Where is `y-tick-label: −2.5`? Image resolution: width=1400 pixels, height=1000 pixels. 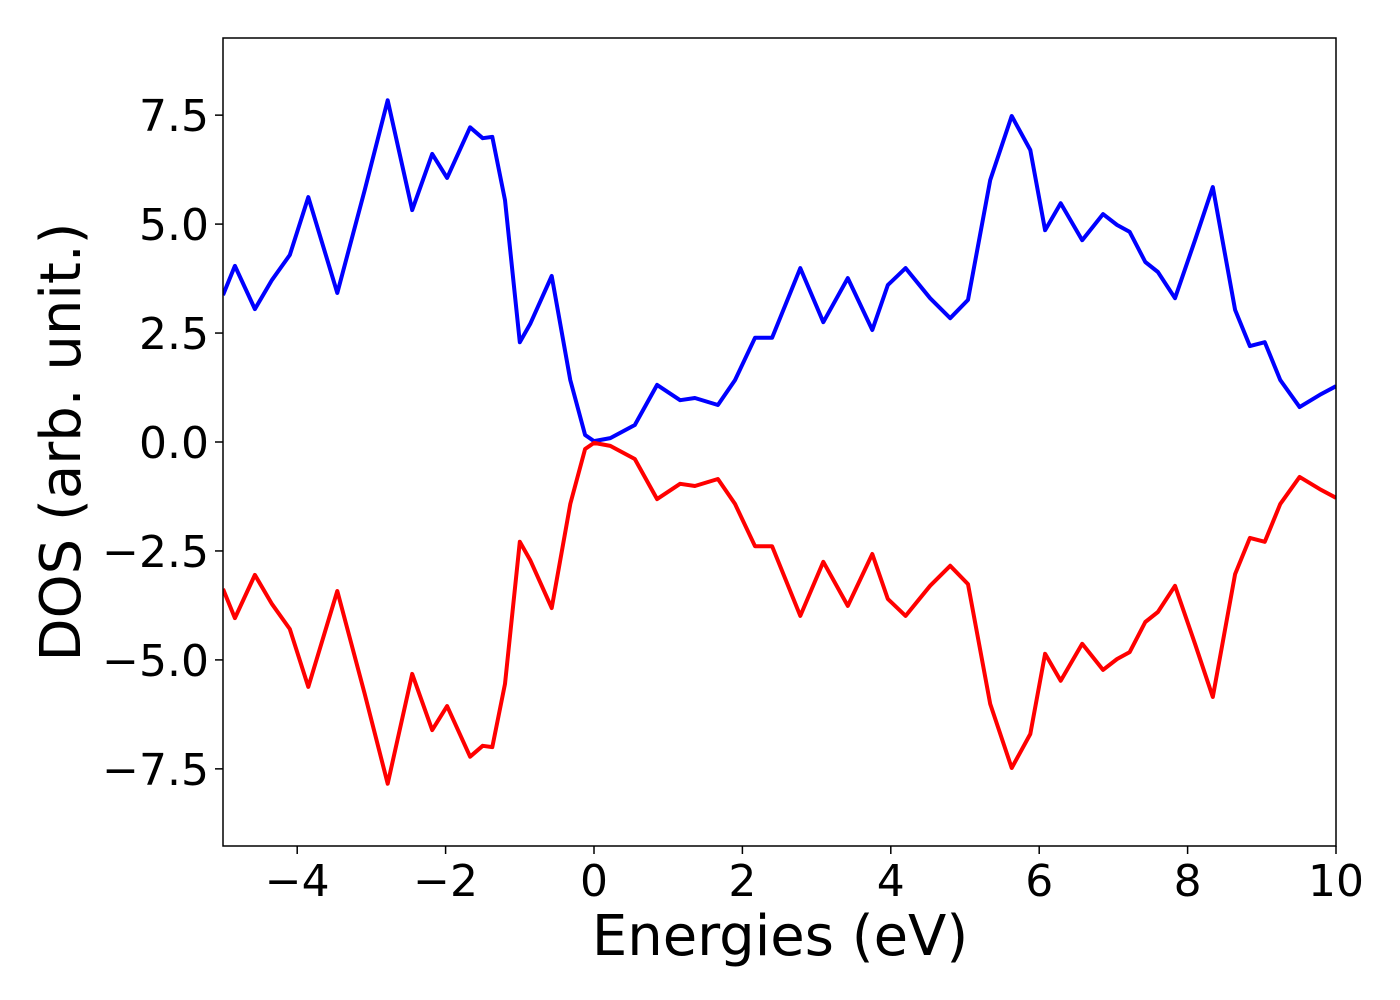
y-tick-label: −2.5 is located at coordinates (155, 552).